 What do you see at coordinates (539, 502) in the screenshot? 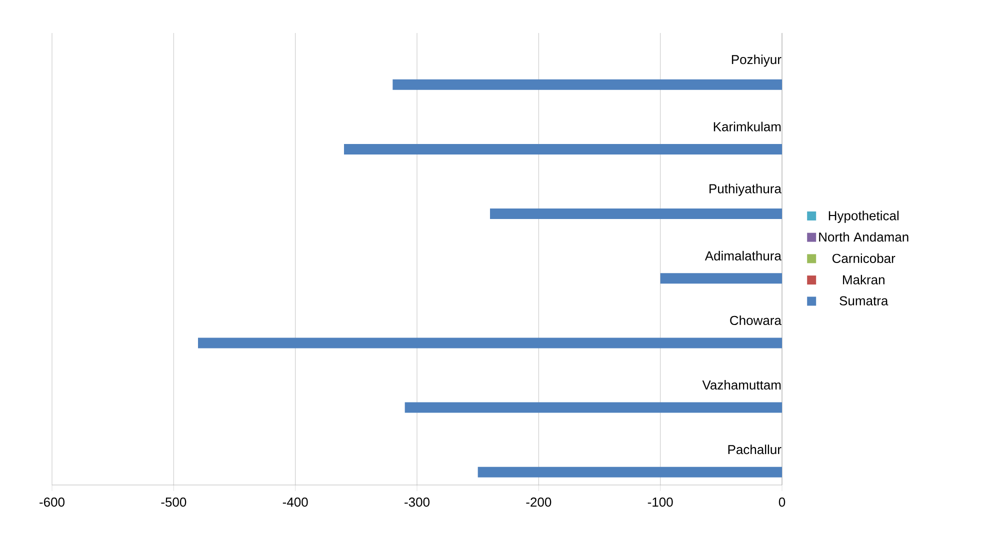
I see `x-tick-label: -200` at bounding box center [539, 502].